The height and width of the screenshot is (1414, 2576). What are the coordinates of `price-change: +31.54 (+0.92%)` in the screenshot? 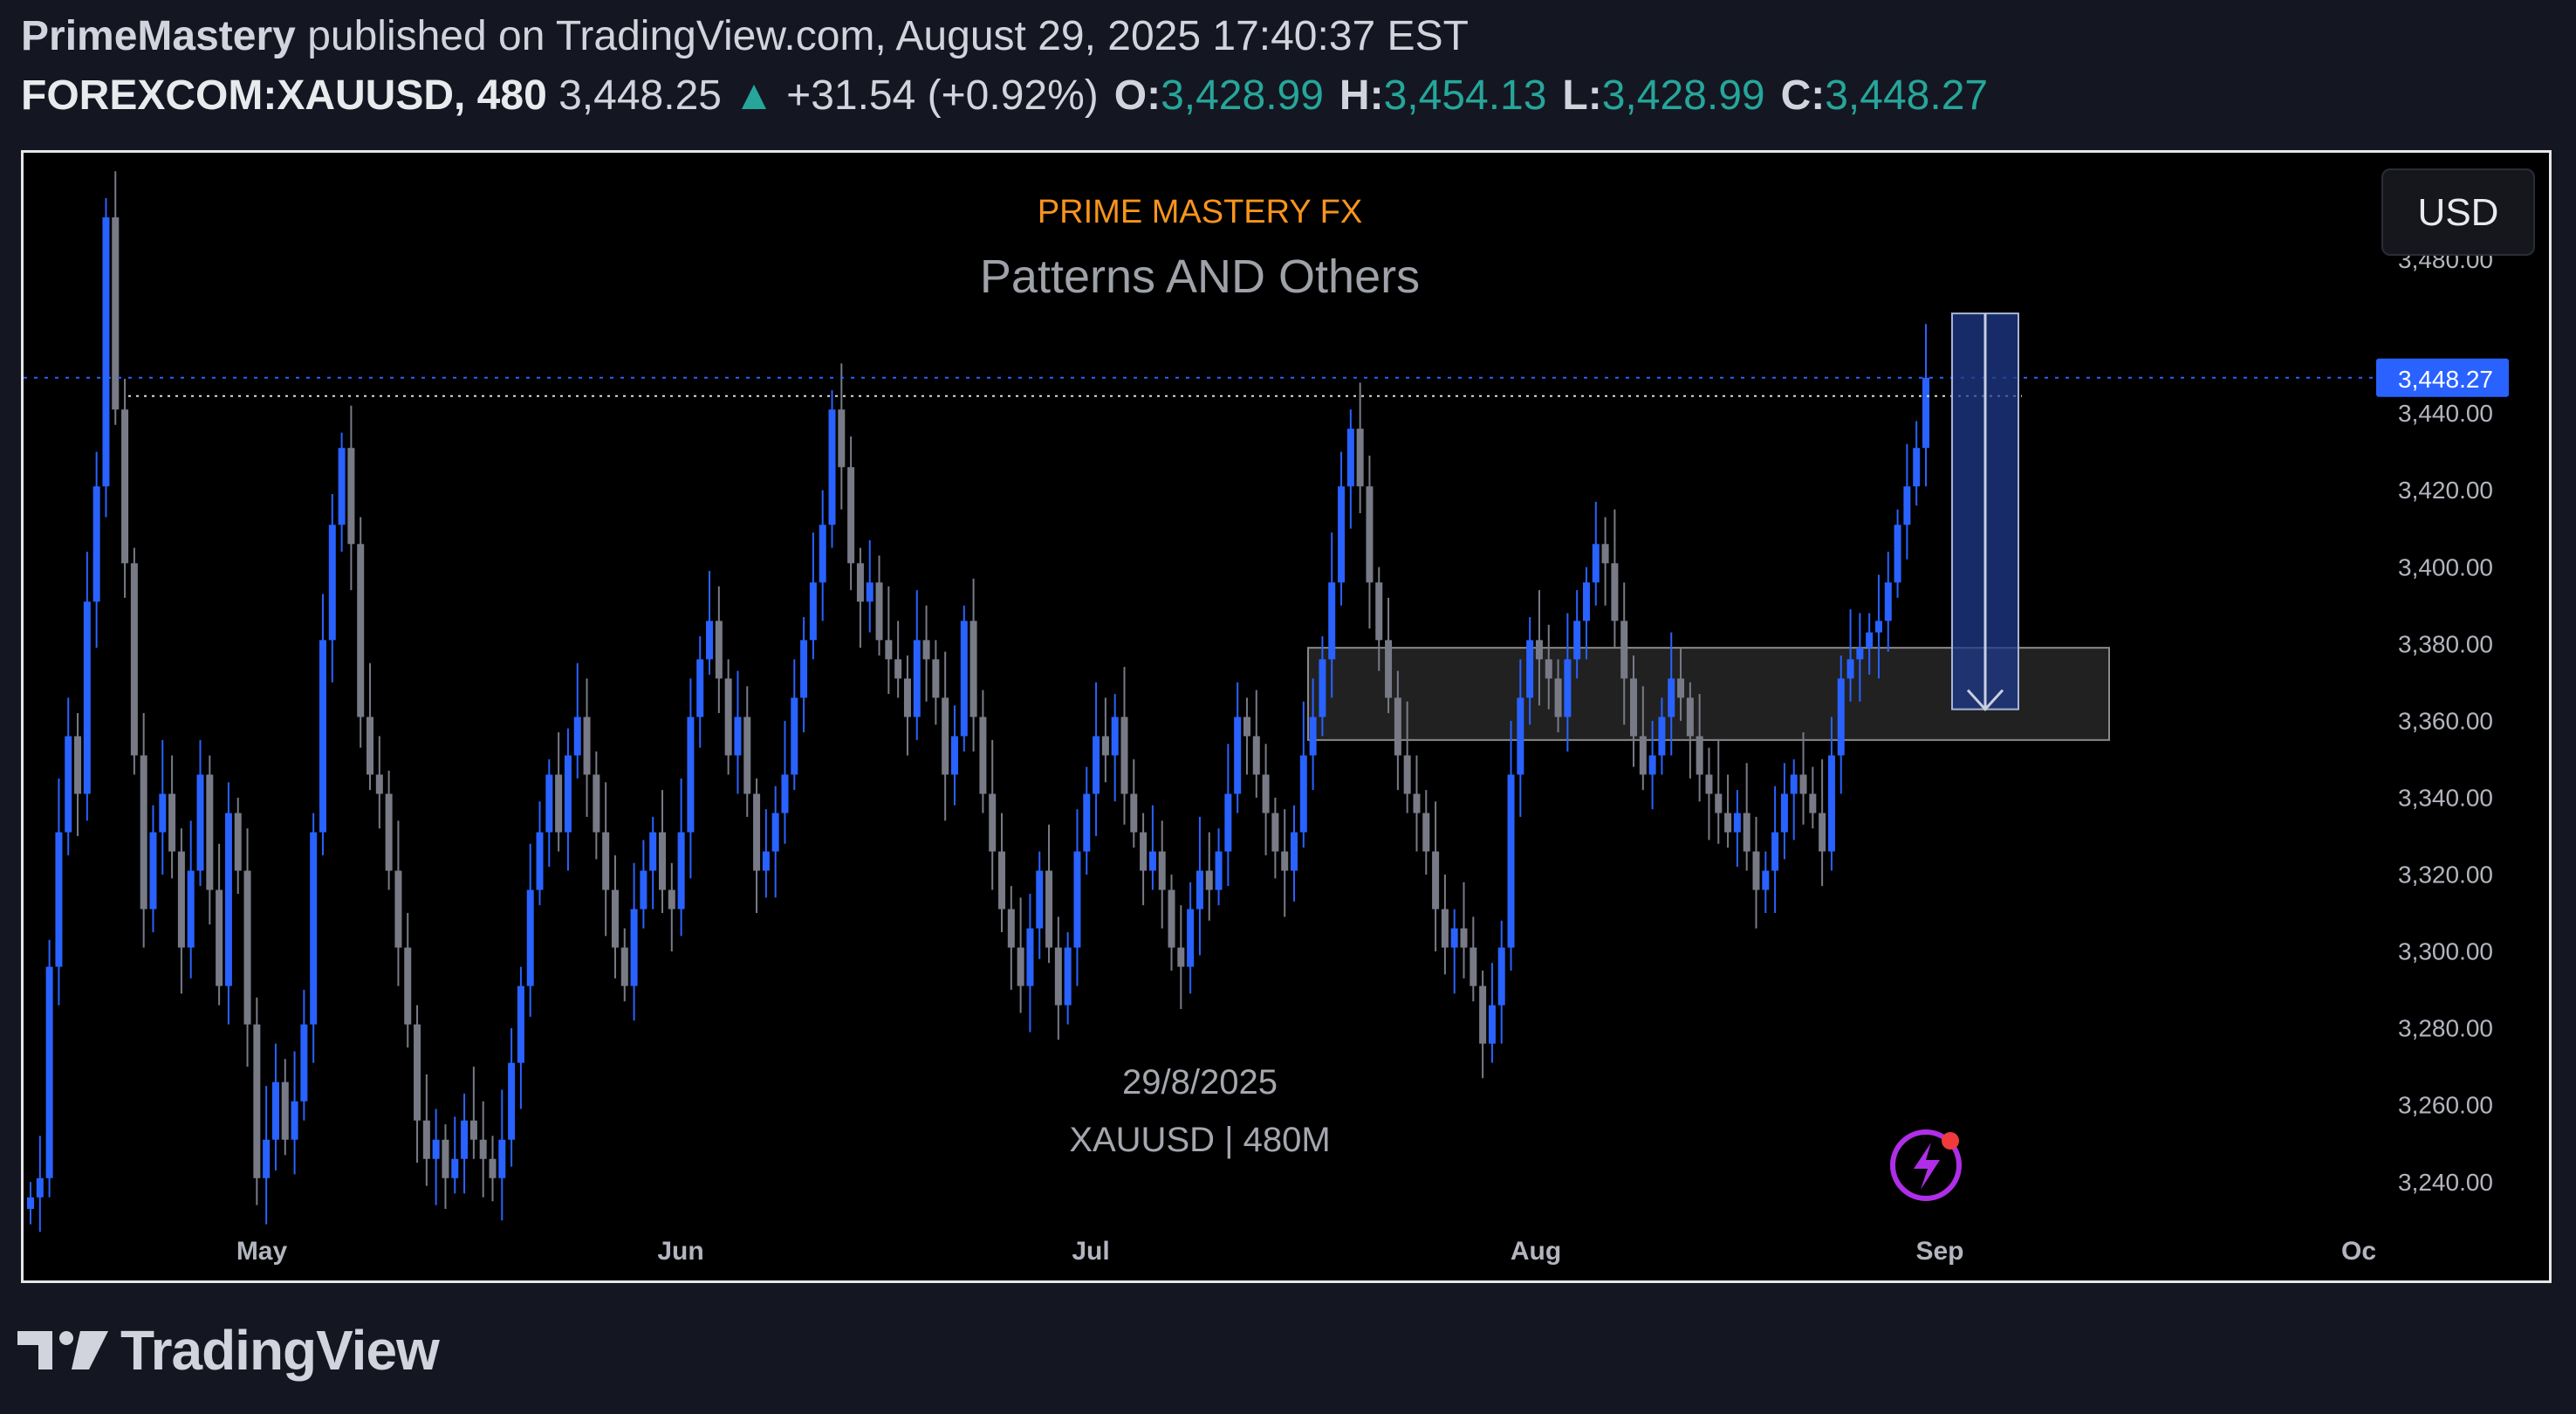 It's located at (942, 95).